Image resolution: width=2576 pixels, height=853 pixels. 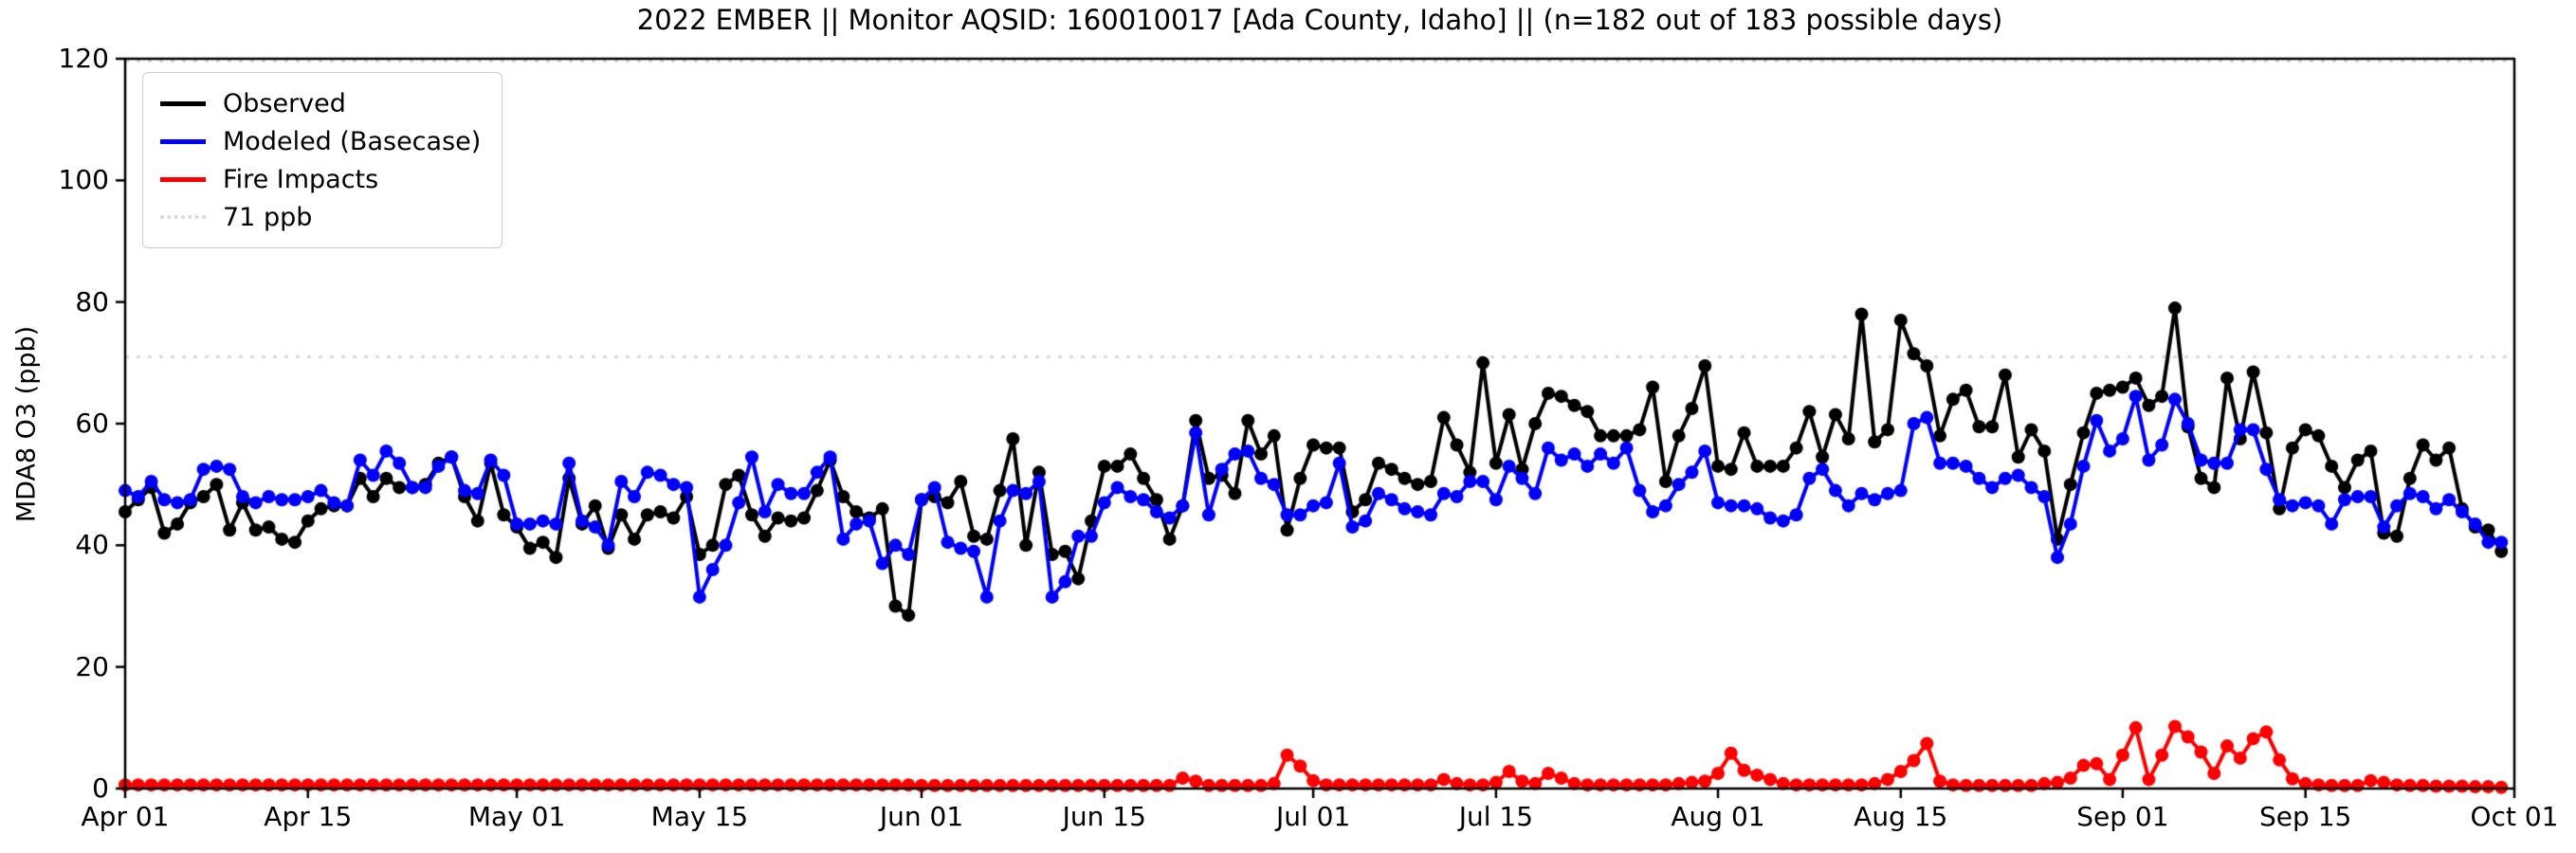 I want to click on x-tick-label: Jul 15, so click(x=1496, y=816).